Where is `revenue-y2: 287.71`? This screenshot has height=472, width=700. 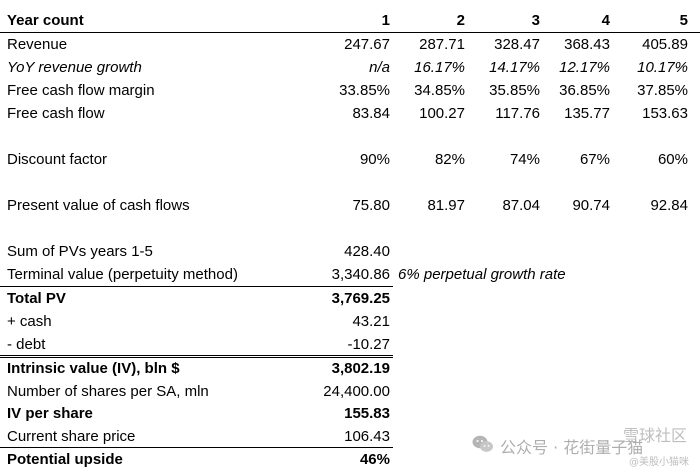 revenue-y2: 287.71 is located at coordinates (442, 44).